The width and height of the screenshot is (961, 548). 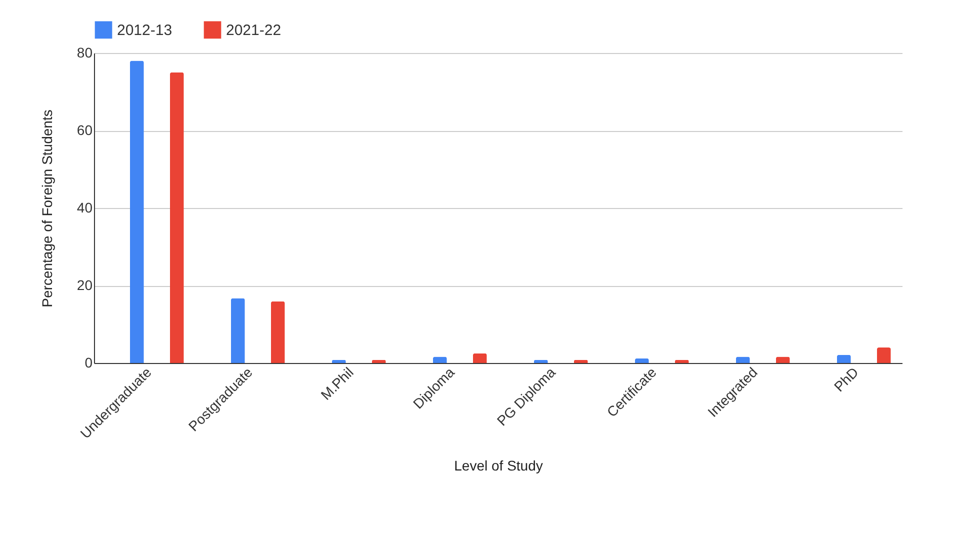 I want to click on legend-label: 2012-13, so click(x=144, y=30).